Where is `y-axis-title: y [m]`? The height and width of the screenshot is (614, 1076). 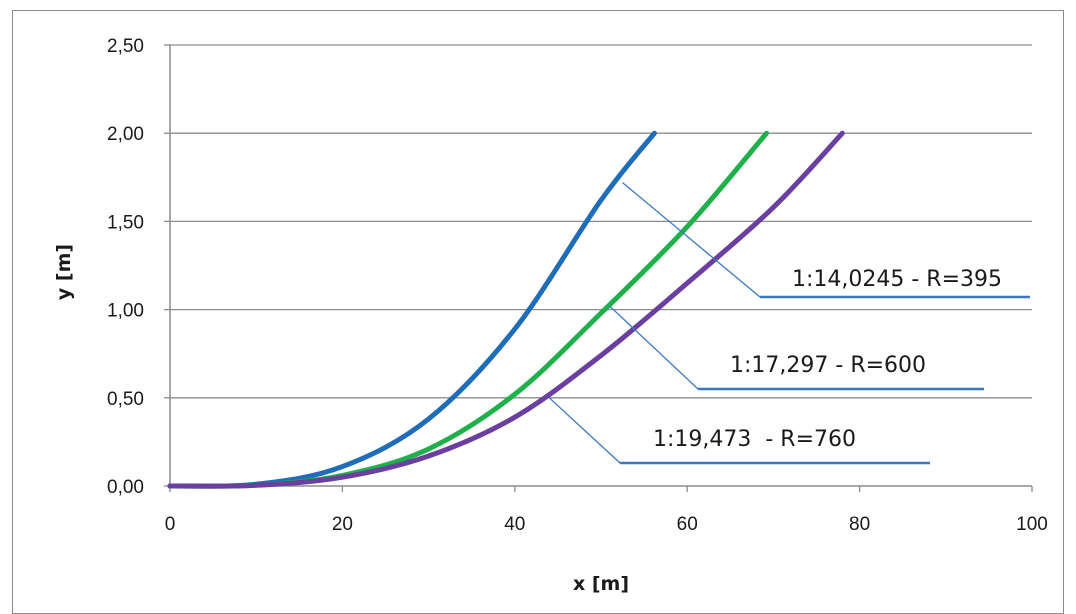 y-axis-title: y [m] is located at coordinates (64, 272).